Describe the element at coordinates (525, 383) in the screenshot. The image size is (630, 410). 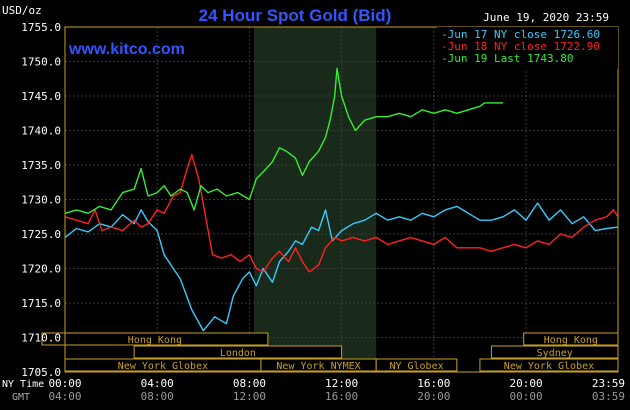
I see `x-tick-ny: 20:00` at that location.